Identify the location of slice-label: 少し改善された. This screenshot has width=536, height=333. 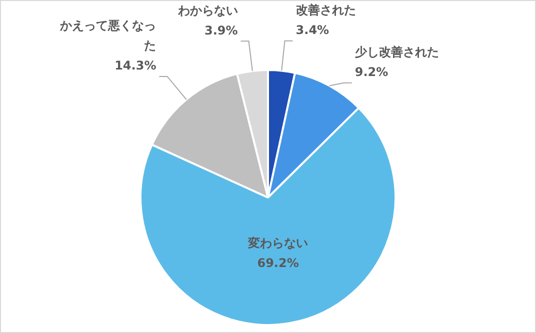
(396, 52).